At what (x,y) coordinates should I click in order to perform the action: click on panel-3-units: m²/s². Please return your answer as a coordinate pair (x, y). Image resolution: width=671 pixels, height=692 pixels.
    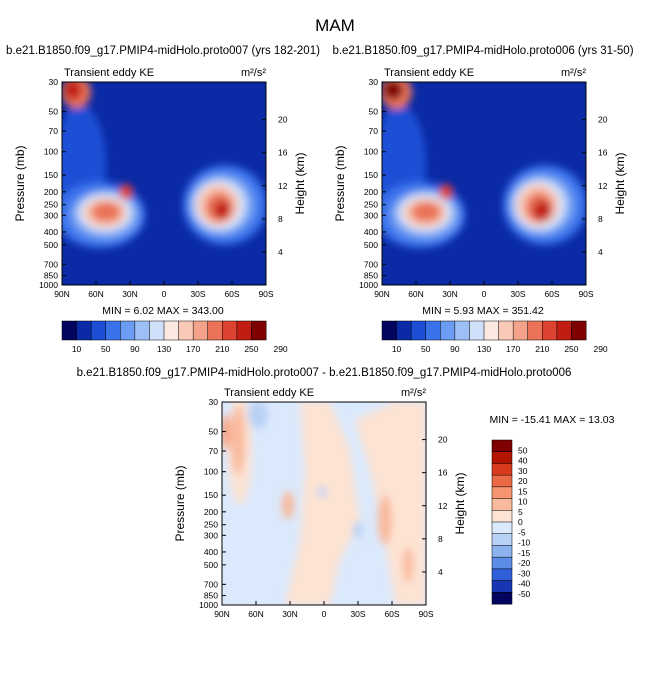
    Looking at the image, I should click on (413, 393).